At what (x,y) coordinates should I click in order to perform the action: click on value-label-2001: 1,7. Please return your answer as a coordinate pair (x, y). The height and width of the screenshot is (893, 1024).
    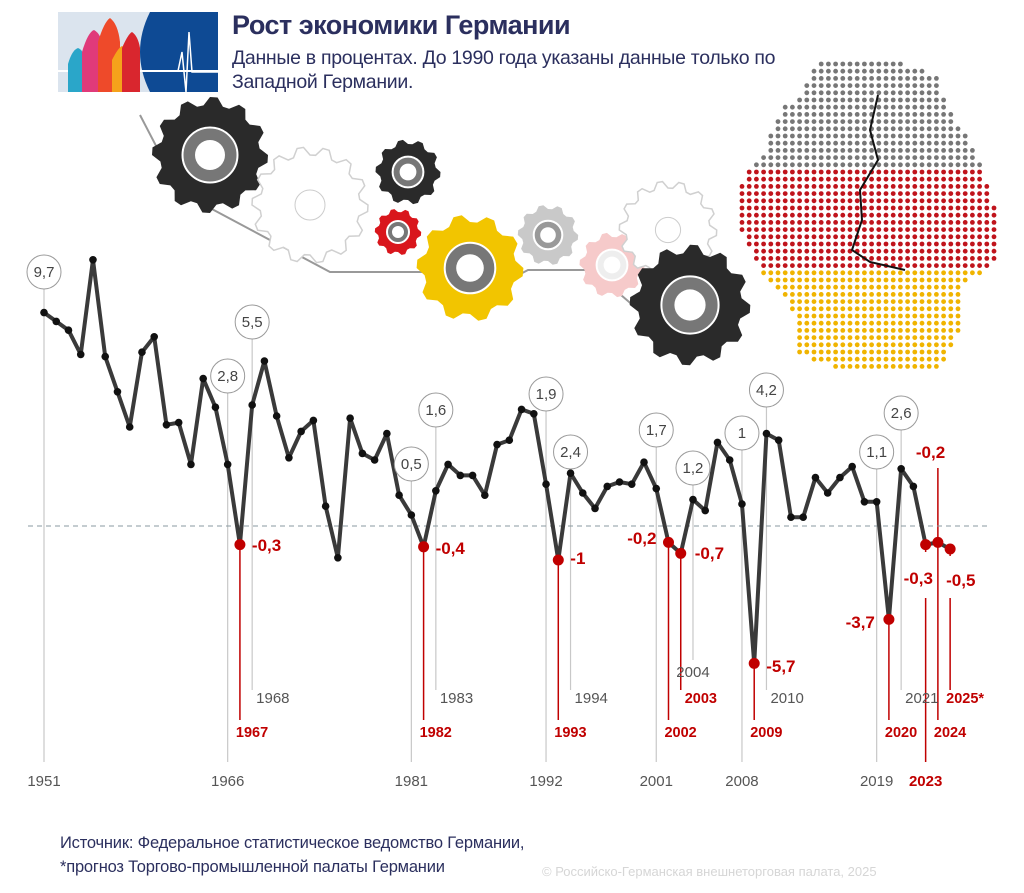
    Looking at the image, I should click on (656, 430).